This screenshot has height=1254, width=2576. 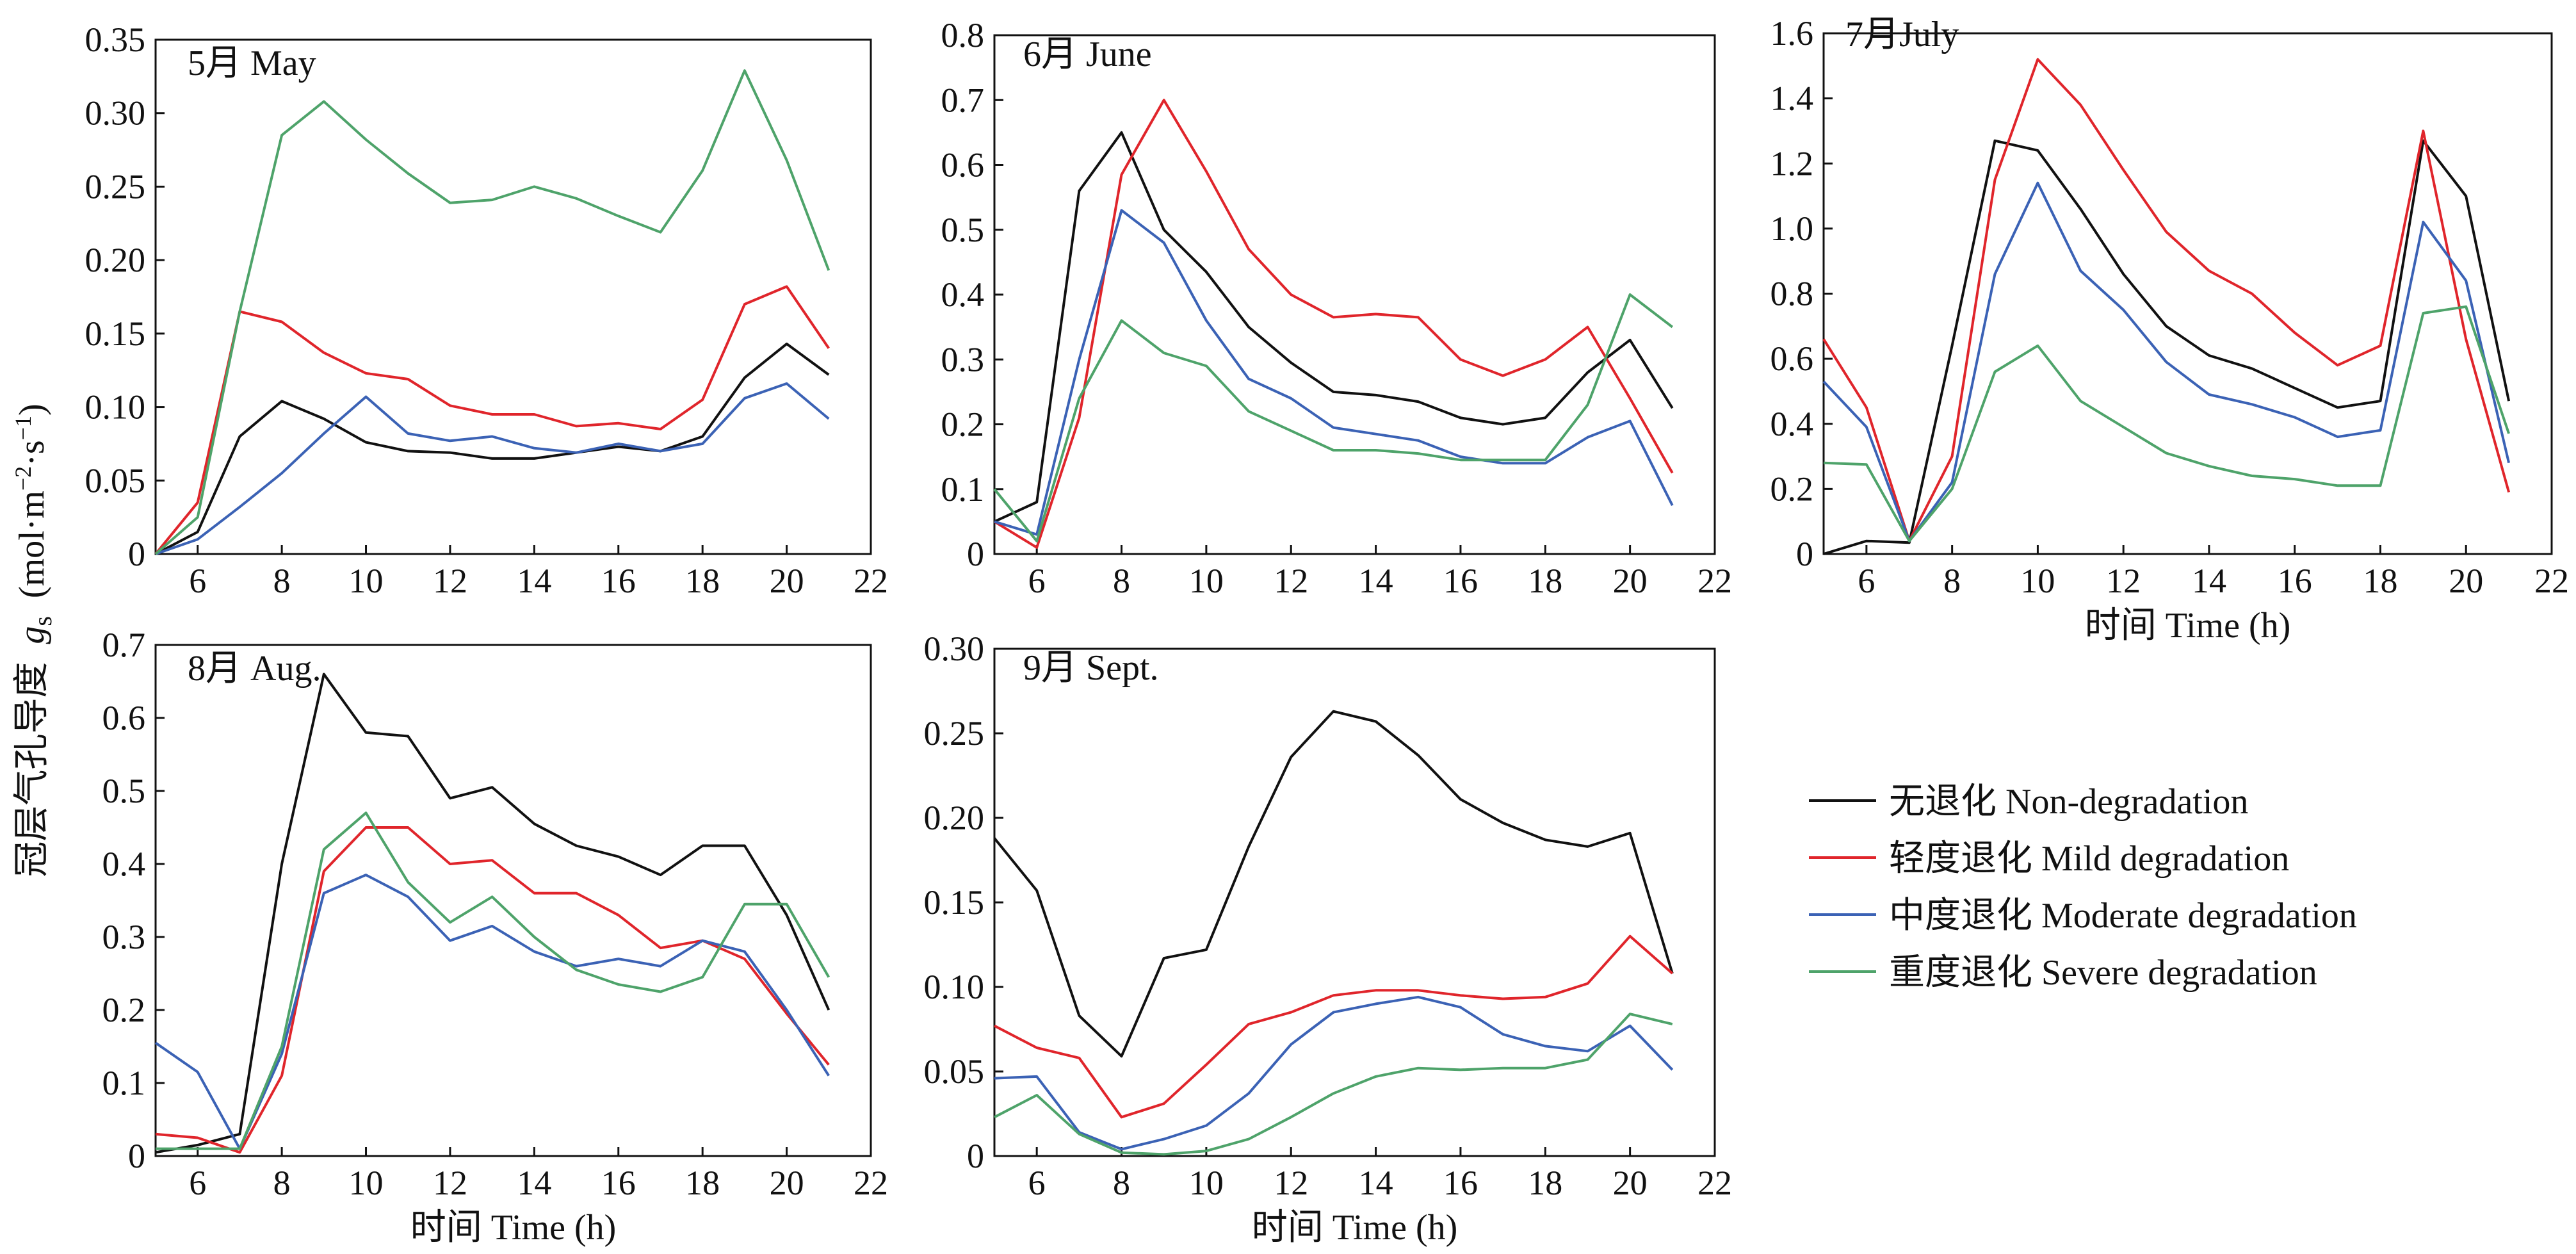 I want to click on panel-title: 9月 Sept., so click(x=1091, y=668).